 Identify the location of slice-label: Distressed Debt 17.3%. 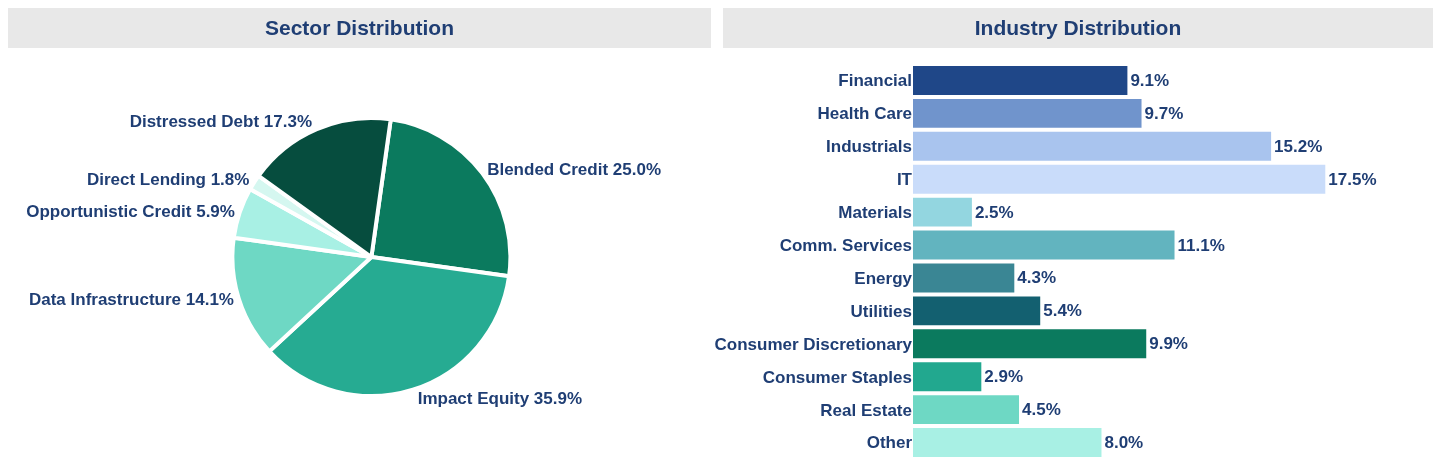
(221, 121).